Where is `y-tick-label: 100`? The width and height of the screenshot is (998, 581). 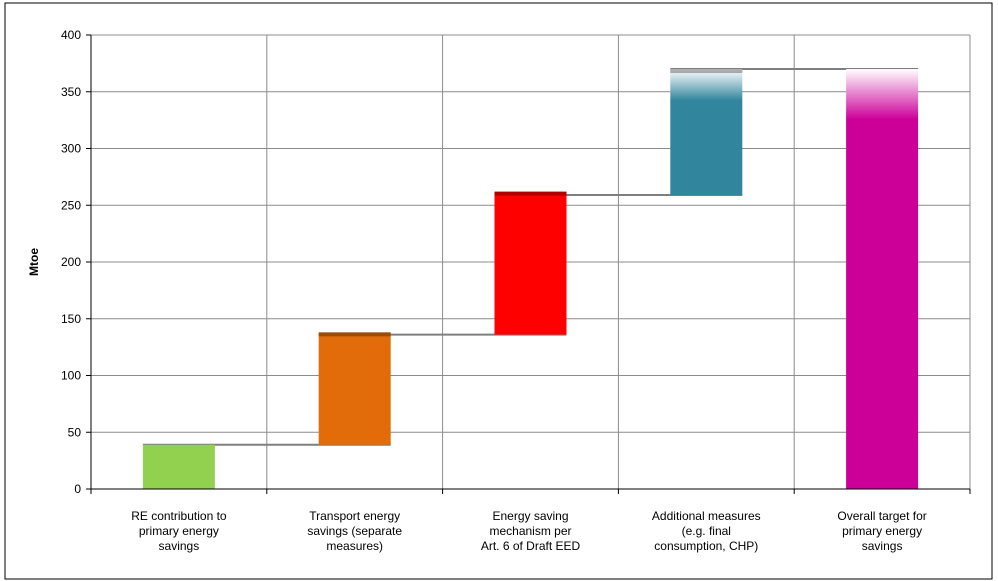 y-tick-label: 100 is located at coordinates (71, 376).